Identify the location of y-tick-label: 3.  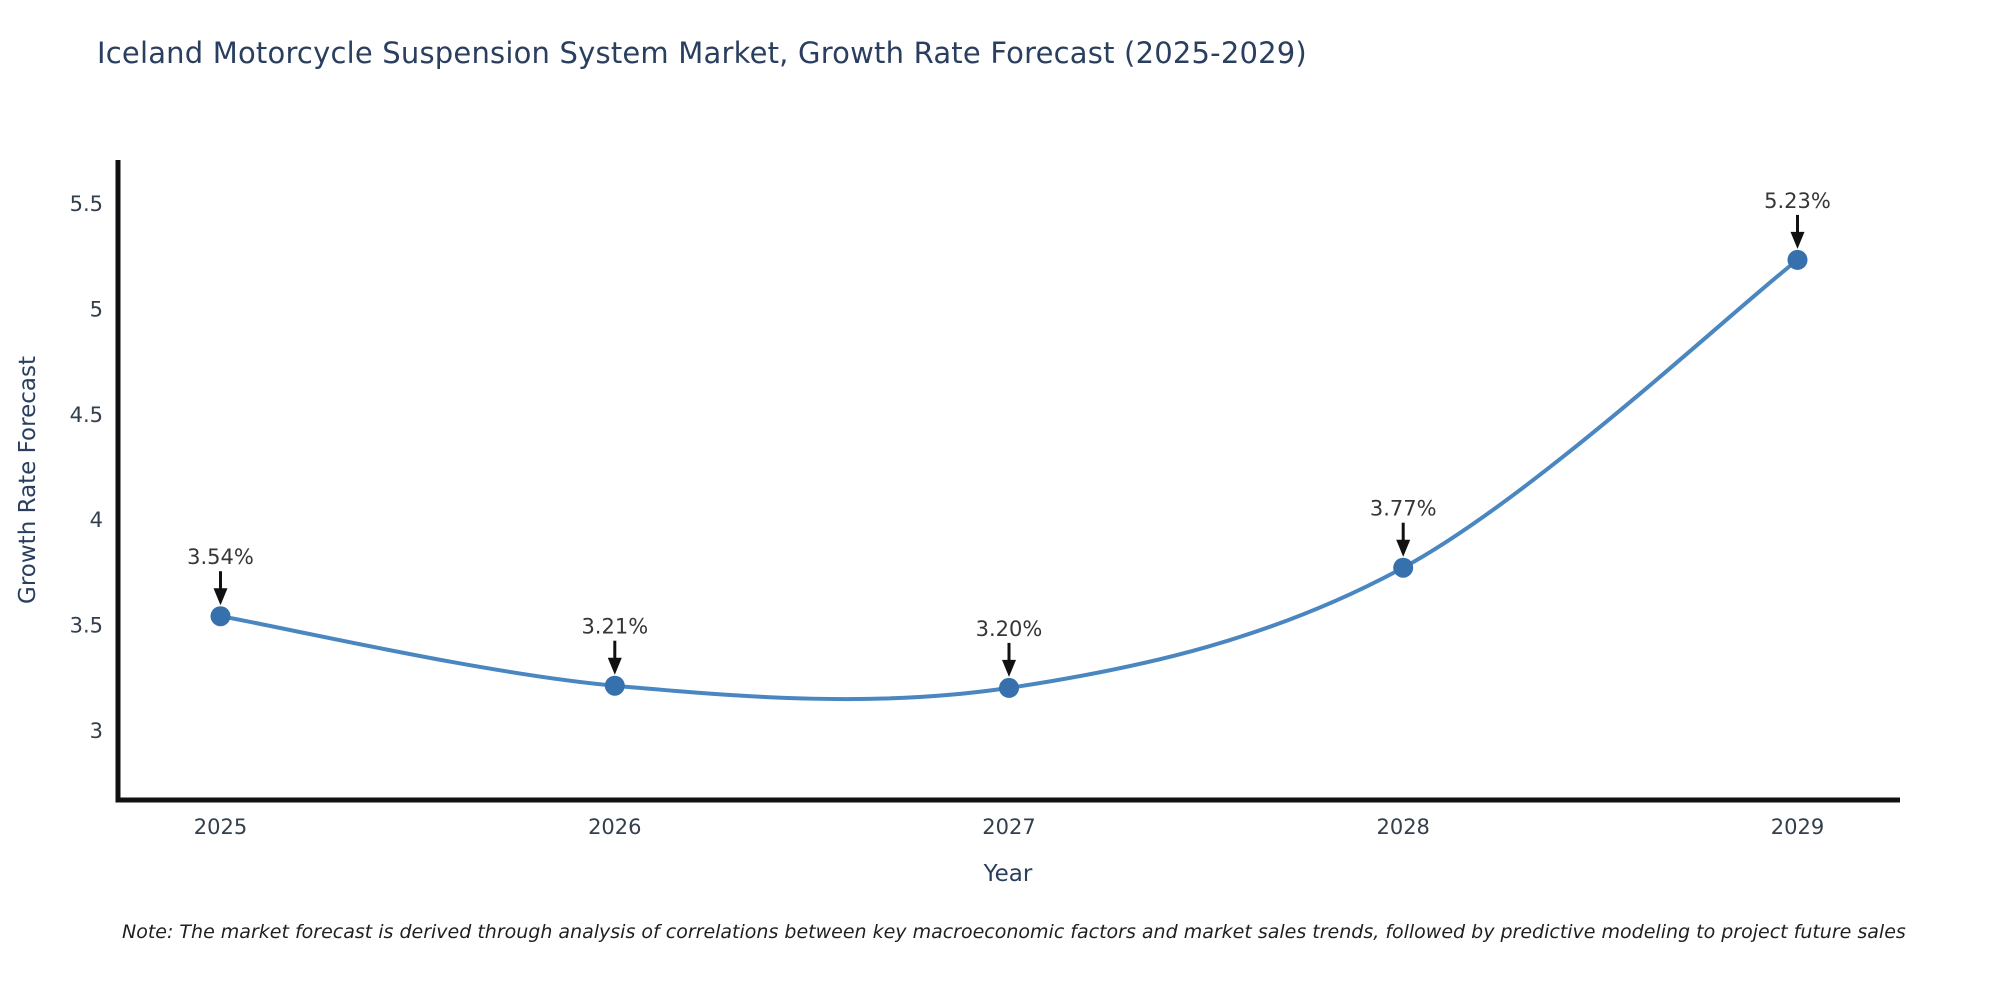
(96, 731).